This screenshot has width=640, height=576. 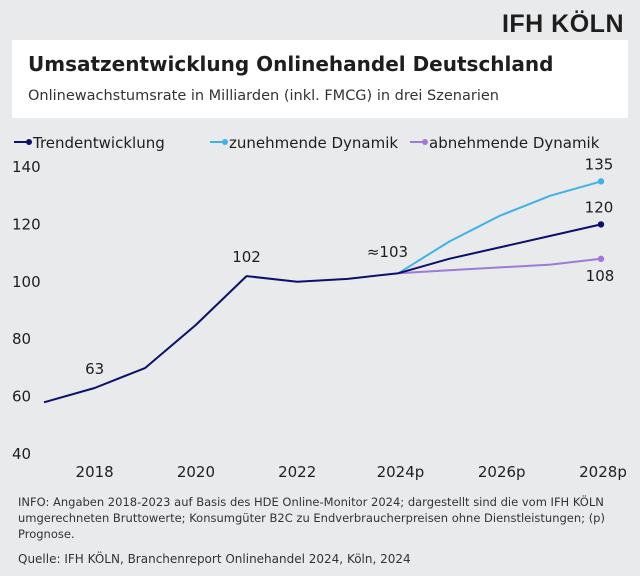 What do you see at coordinates (26, 224) in the screenshot?
I see `y-tick-label-120: 120` at bounding box center [26, 224].